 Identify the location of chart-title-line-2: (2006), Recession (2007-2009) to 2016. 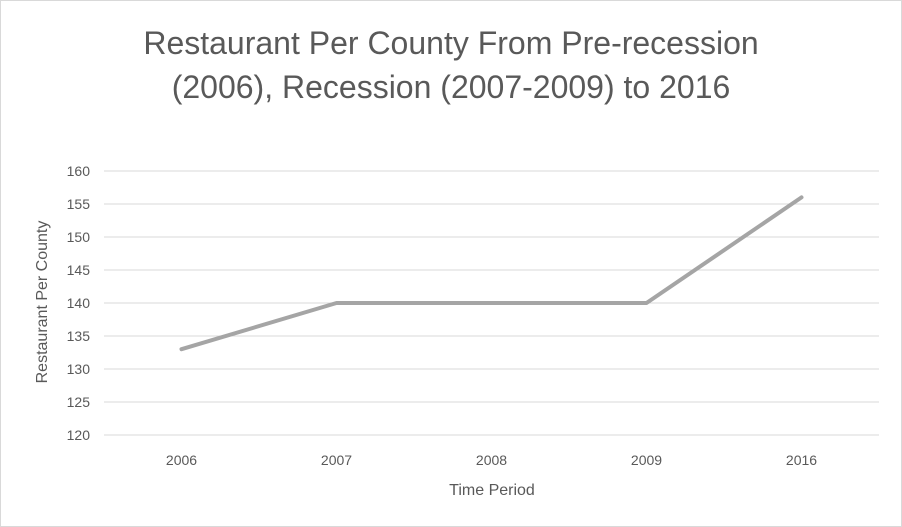
(451, 87).